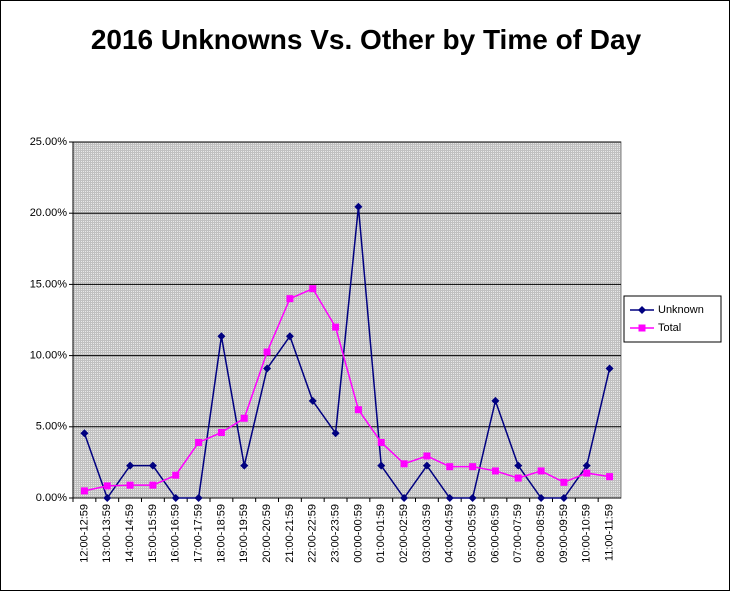 The image size is (730, 591). I want to click on y-tick-label: 15.00%, so click(49, 284).